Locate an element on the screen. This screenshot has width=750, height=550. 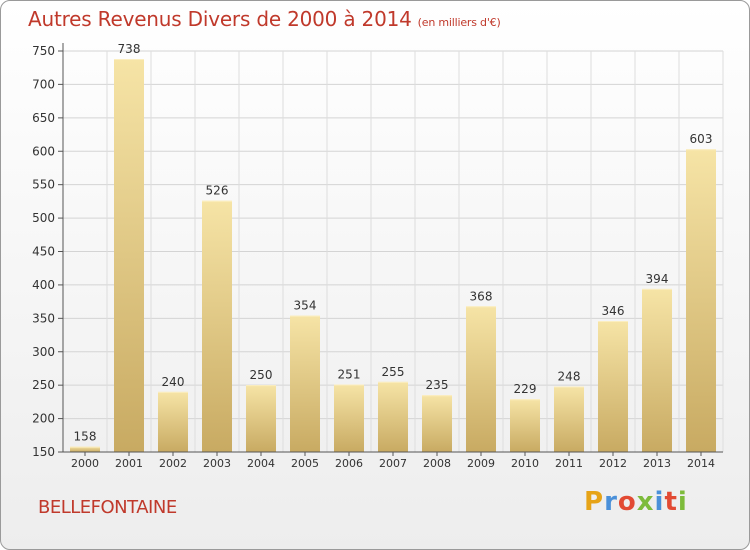
place-name: BELLEFONTAINE is located at coordinates (107, 507).